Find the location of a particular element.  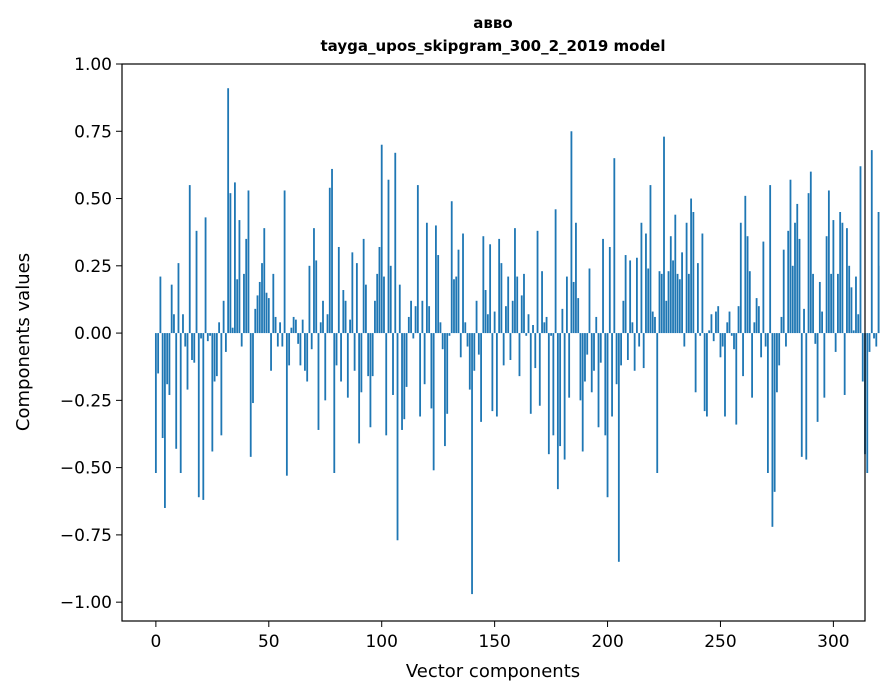

x-tick-label: 100 is located at coordinates (381, 642).